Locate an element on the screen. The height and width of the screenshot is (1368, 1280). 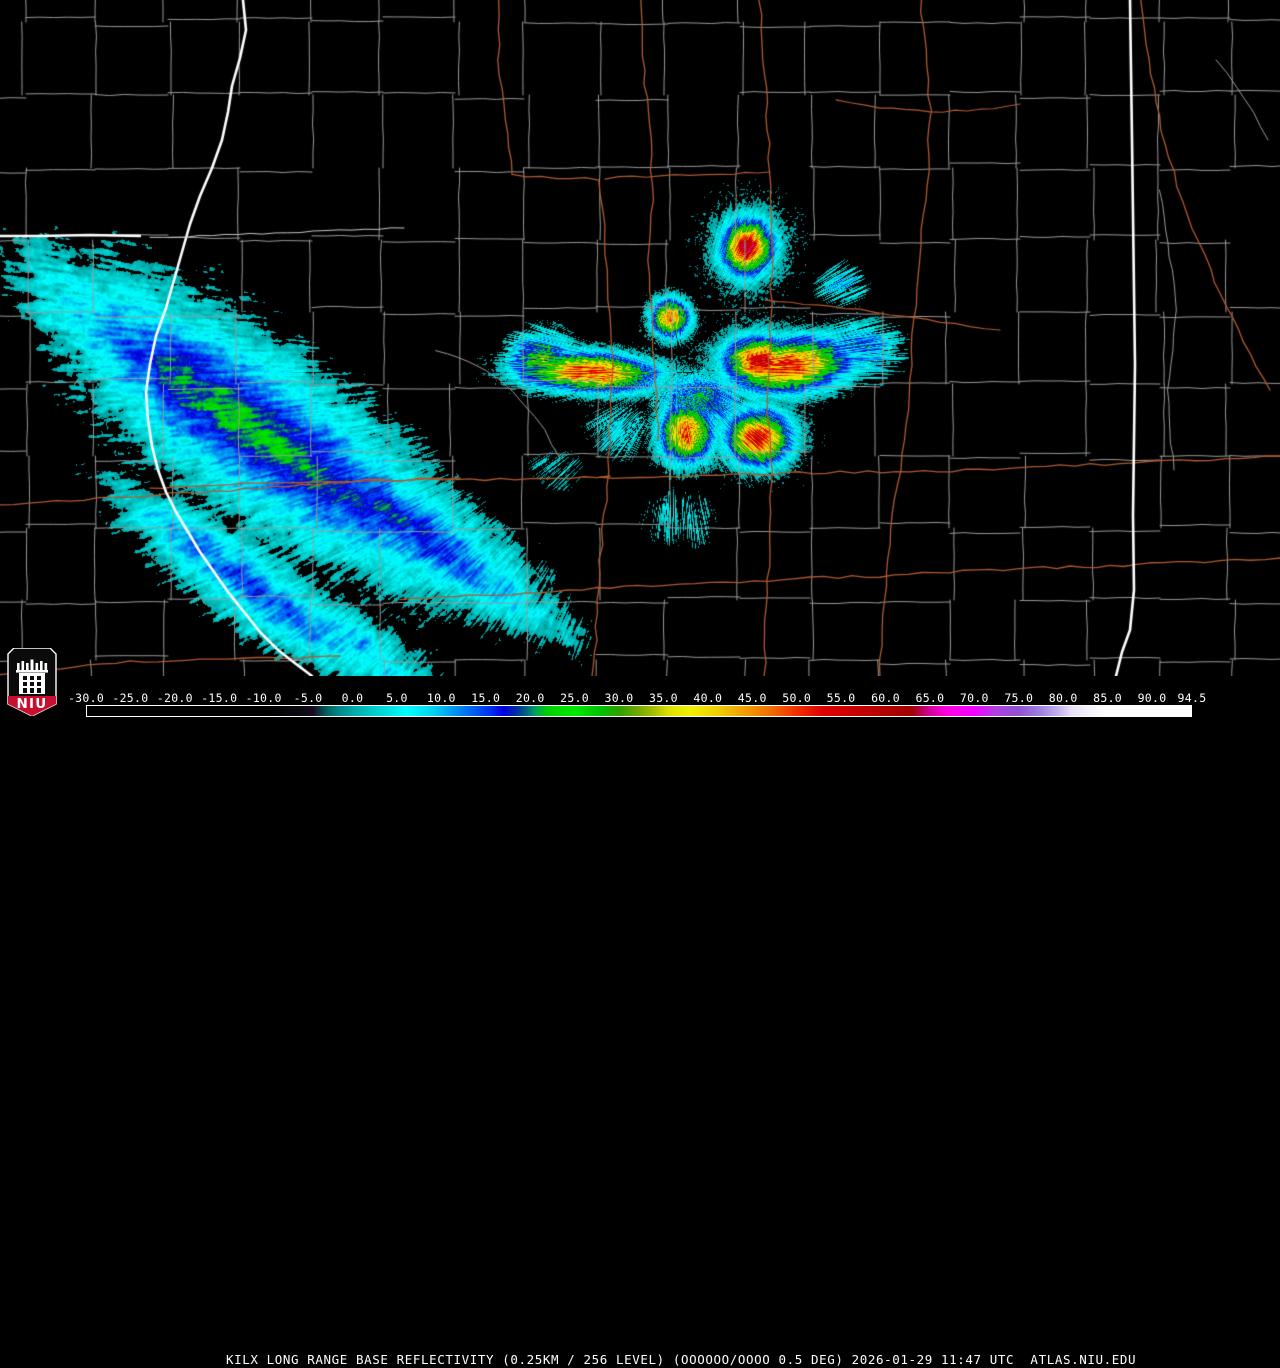
scale-tick-label: 50.0 is located at coordinates (797, 698).